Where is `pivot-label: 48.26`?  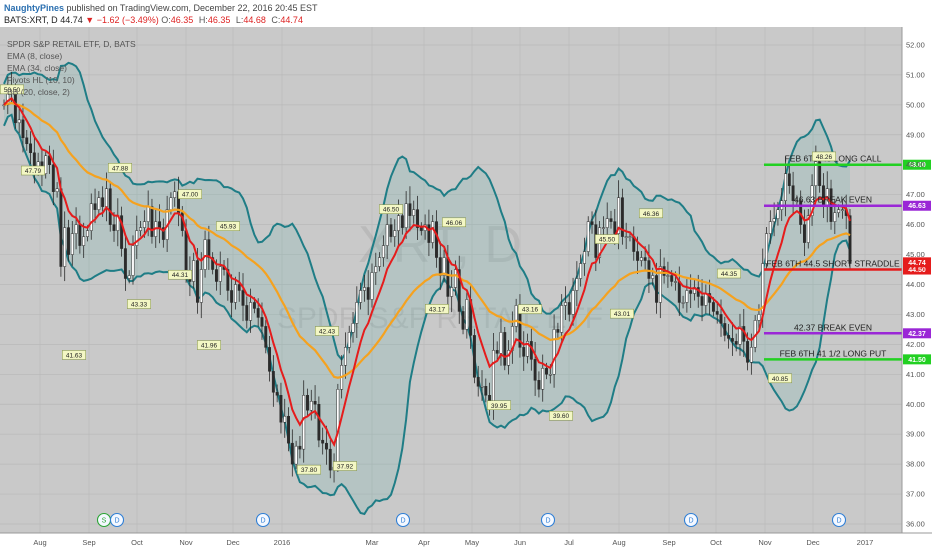
pivot-label: 48.26 is located at coordinates (824, 157).